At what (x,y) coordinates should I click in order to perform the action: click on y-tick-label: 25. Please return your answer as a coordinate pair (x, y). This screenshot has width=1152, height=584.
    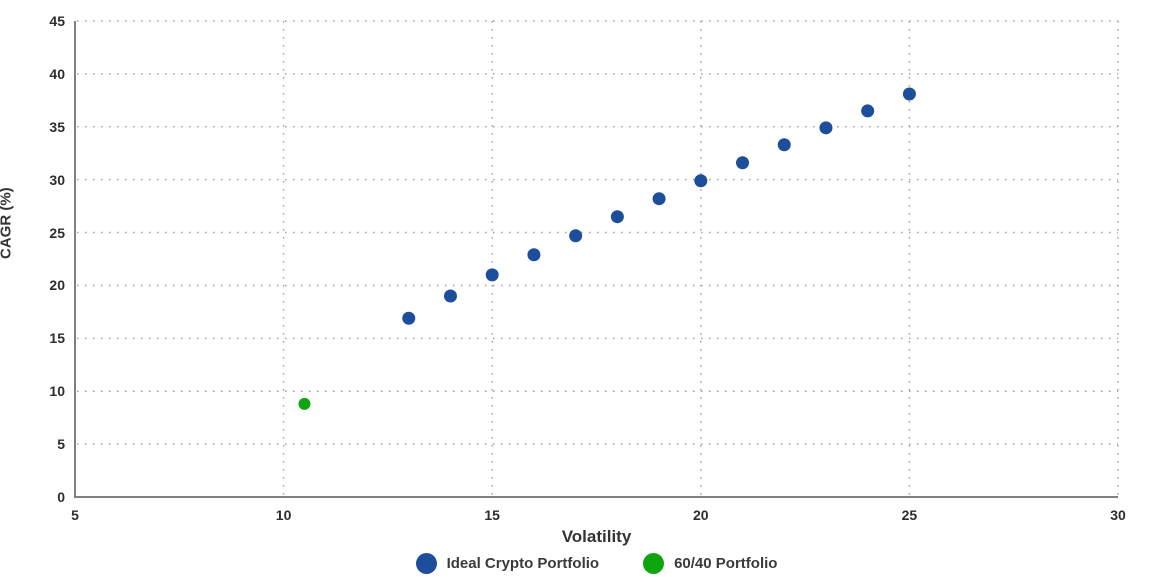
    Looking at the image, I should click on (57, 232).